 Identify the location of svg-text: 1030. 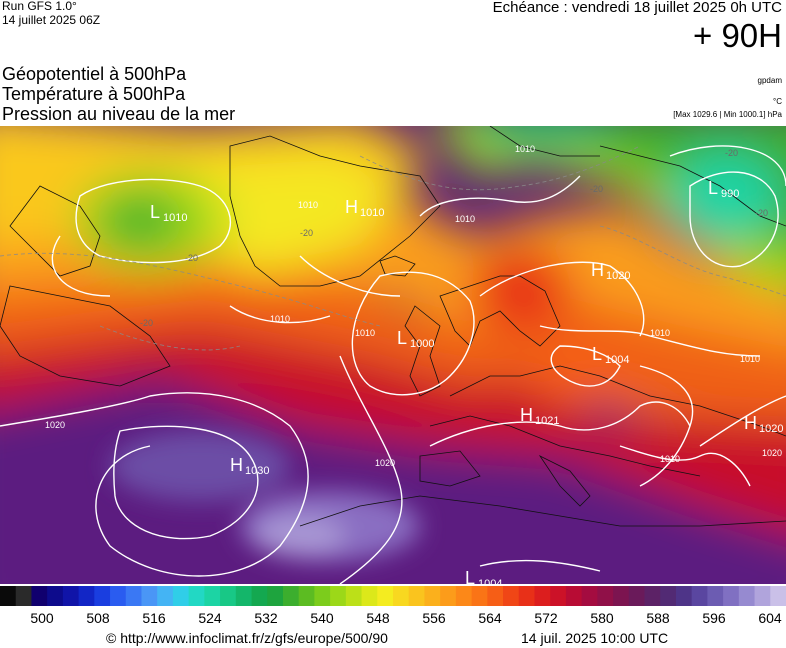
(257, 471).